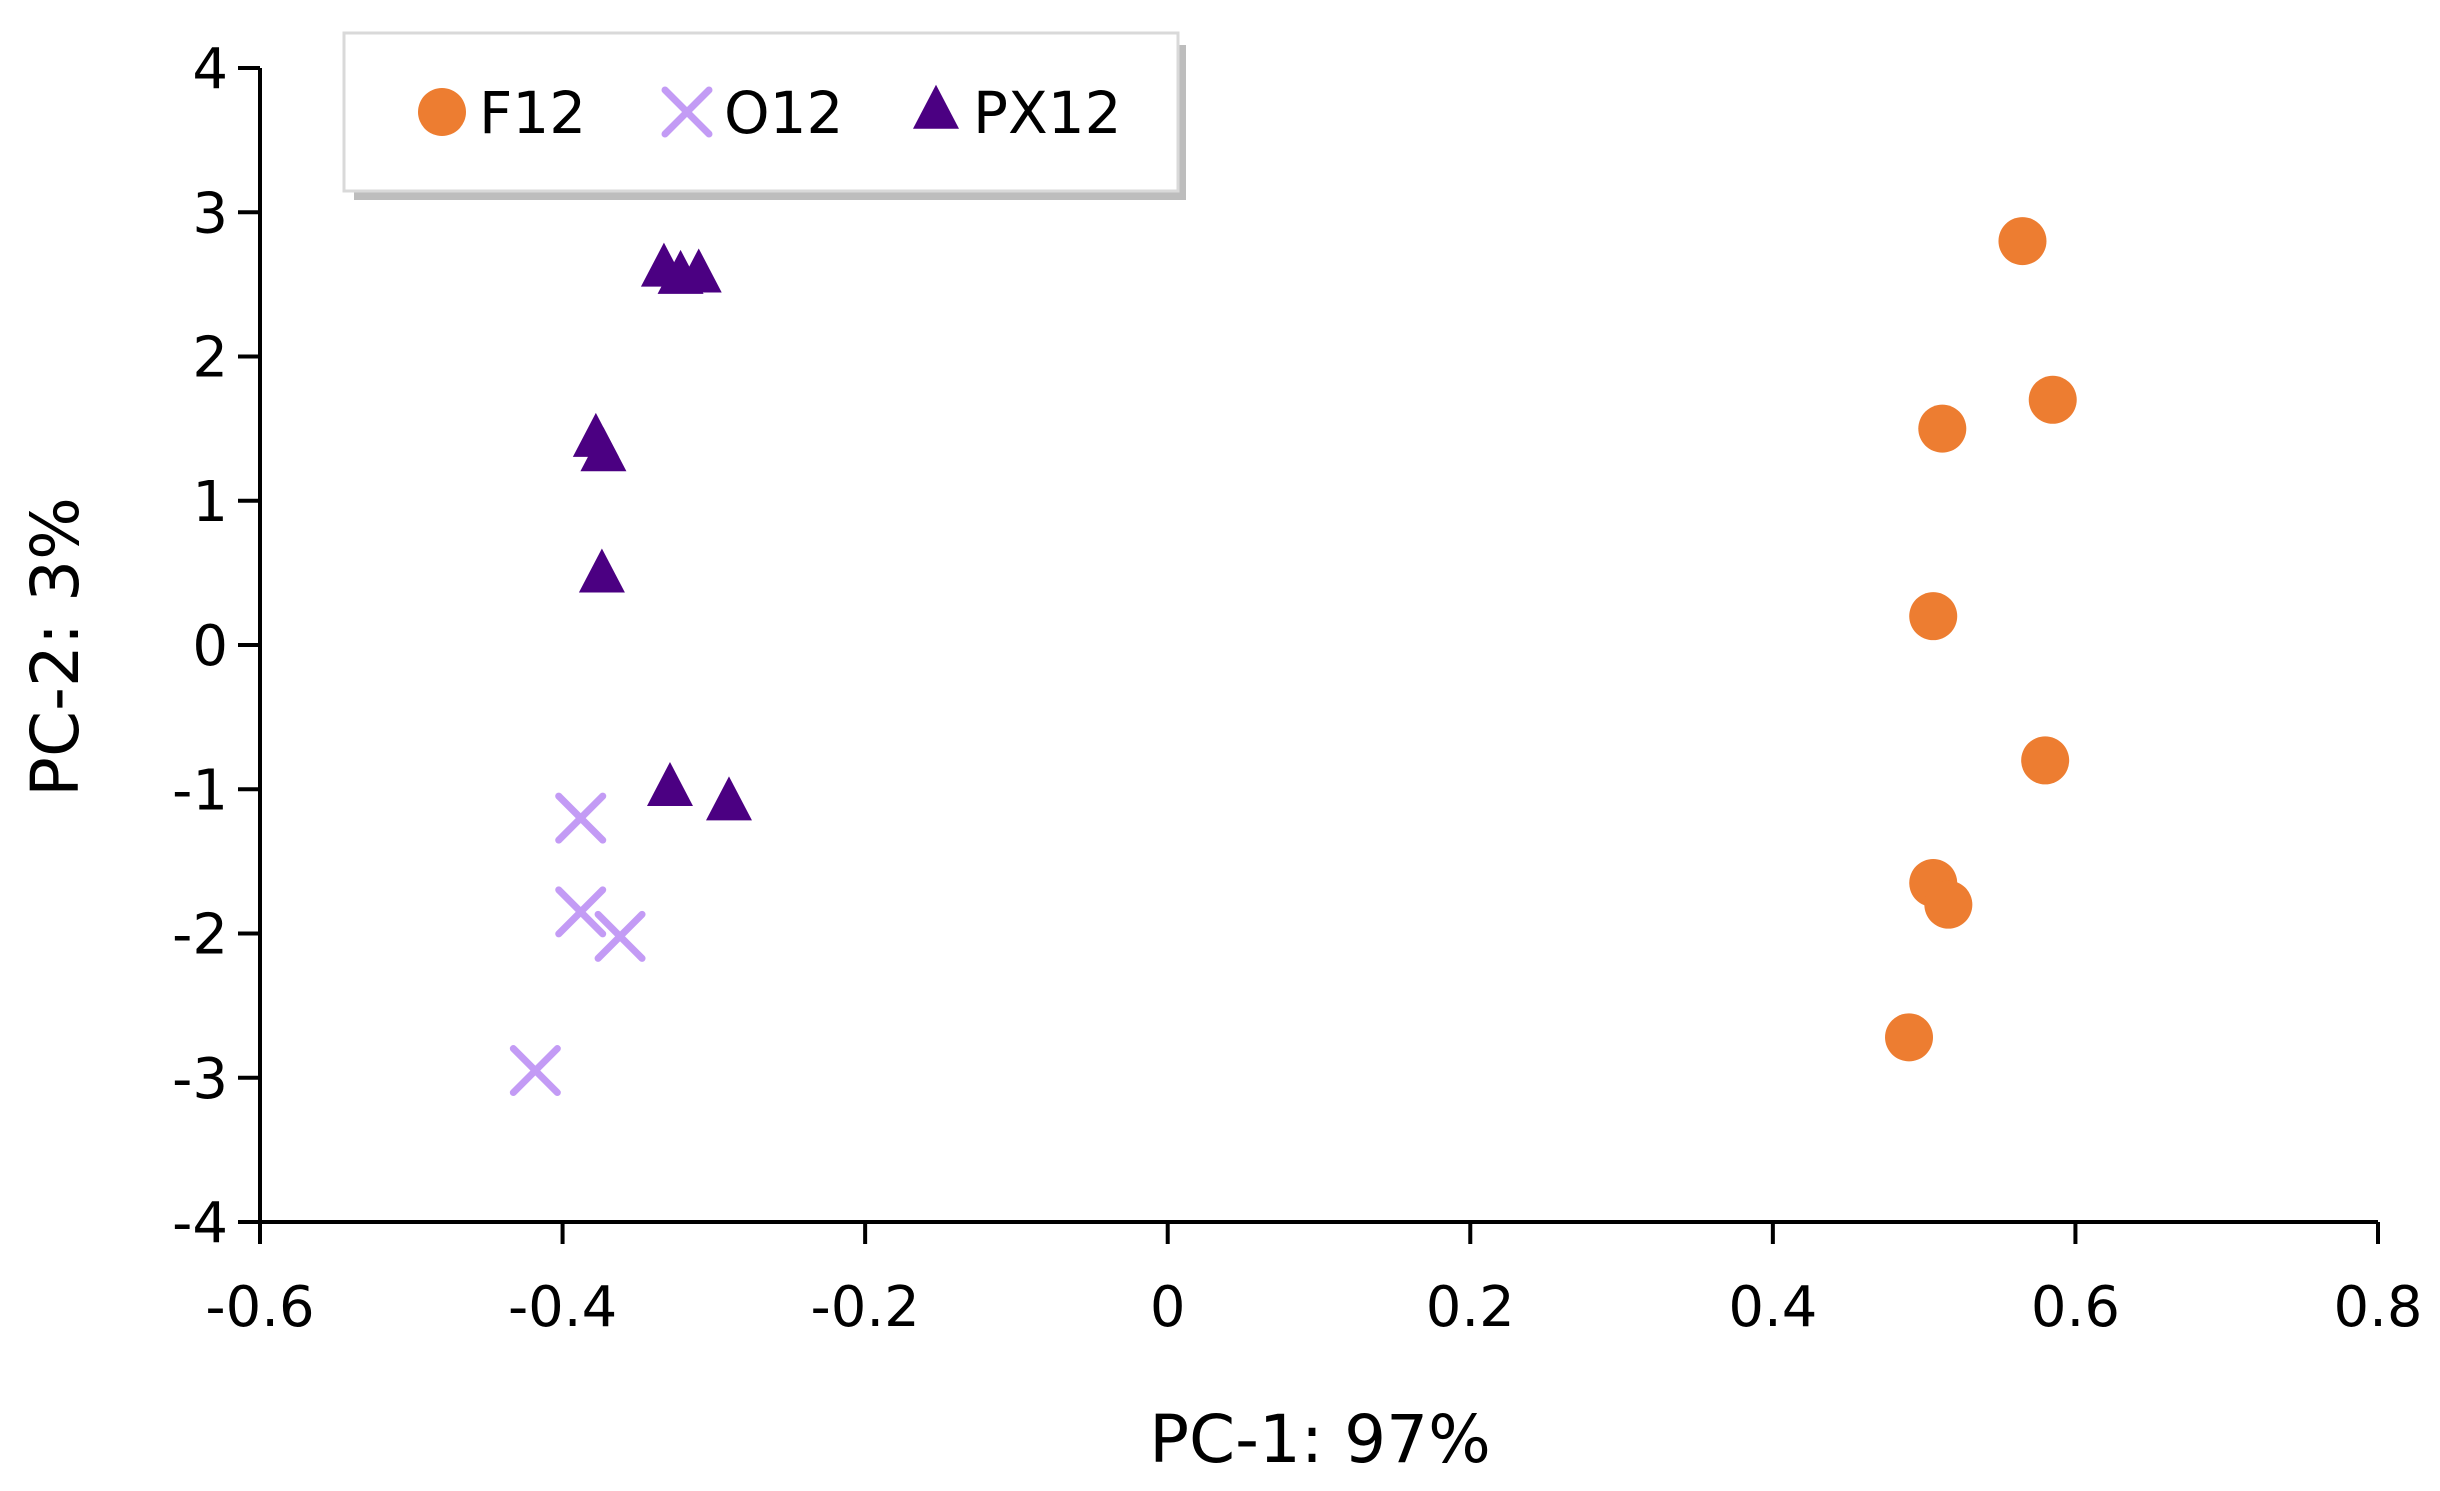 This screenshot has width=2440, height=1491. I want to click on legend-marker-px12, so click(936, 106).